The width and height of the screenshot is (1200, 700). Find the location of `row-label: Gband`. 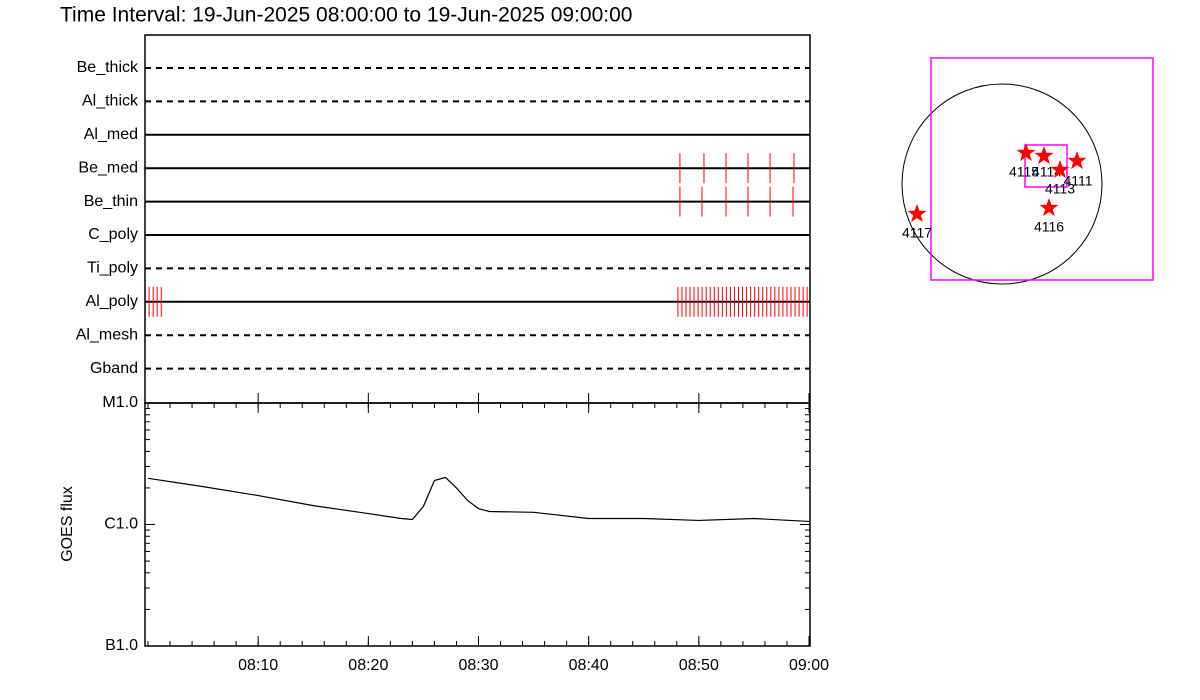

row-label: Gband is located at coordinates (114, 368).